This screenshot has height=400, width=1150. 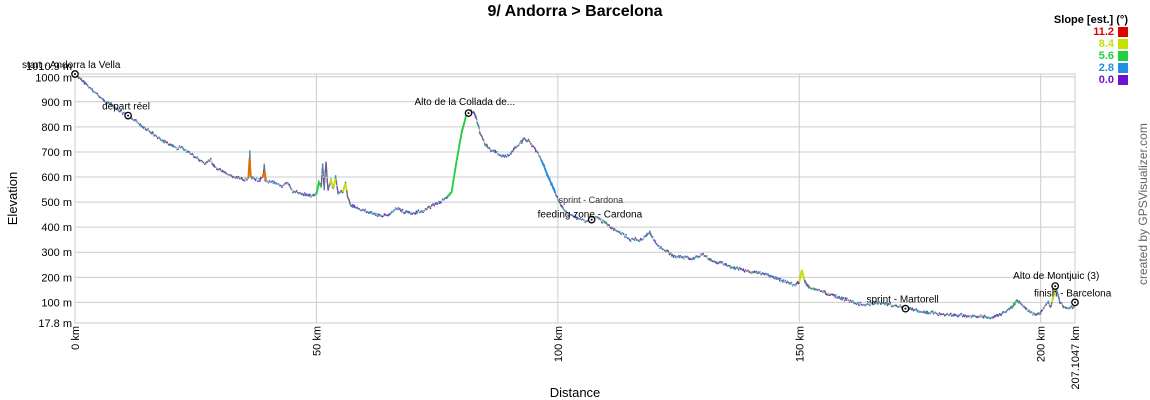 I want to click on waypoint-label: start - Andorra la Vella, so click(x=71, y=65).